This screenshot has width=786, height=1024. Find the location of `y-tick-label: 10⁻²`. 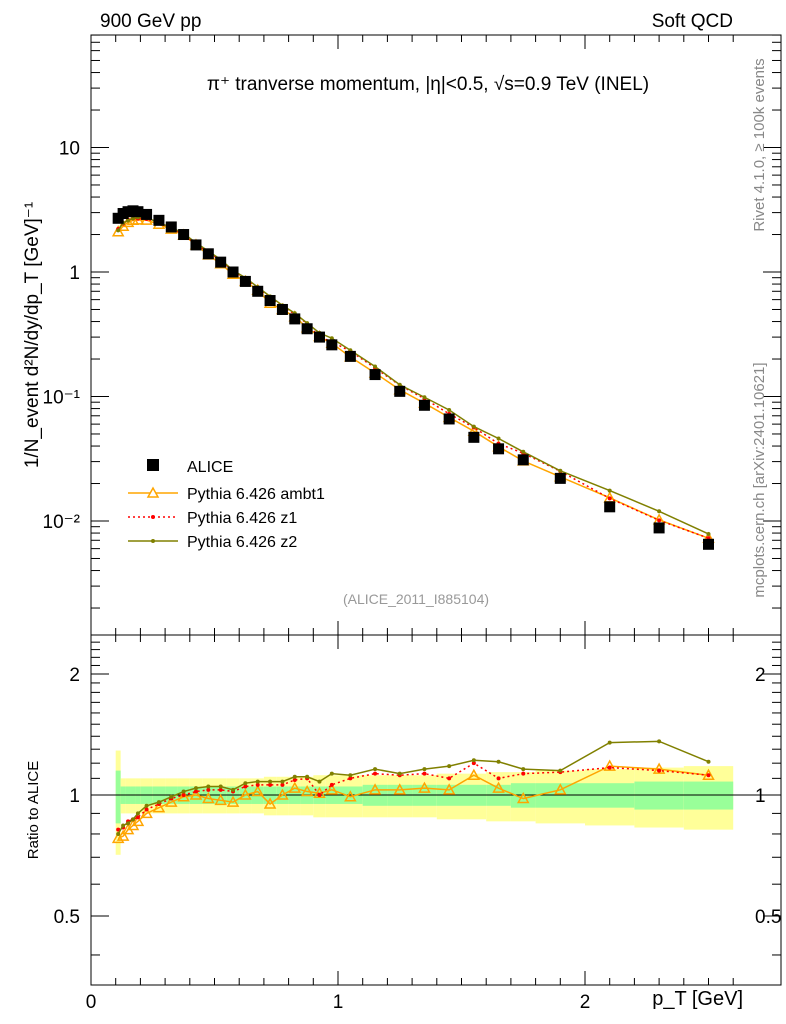

y-tick-label: 10⁻² is located at coordinates (62, 522).